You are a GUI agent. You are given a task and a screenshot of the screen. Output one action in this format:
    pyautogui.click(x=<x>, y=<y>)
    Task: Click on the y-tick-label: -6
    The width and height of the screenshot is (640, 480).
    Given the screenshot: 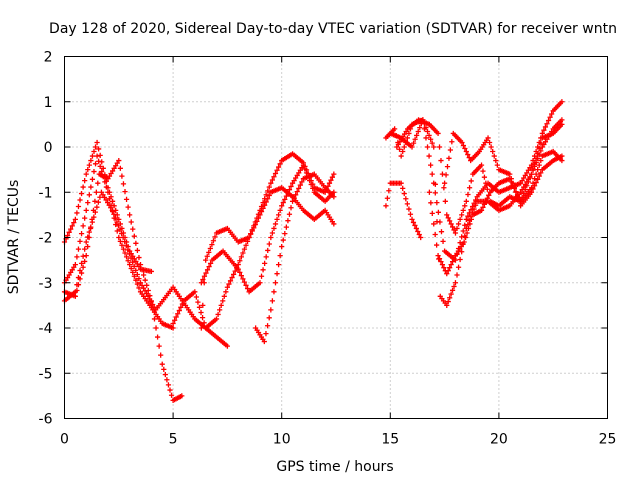 What is the action you would take?
    pyautogui.click(x=46, y=420)
    